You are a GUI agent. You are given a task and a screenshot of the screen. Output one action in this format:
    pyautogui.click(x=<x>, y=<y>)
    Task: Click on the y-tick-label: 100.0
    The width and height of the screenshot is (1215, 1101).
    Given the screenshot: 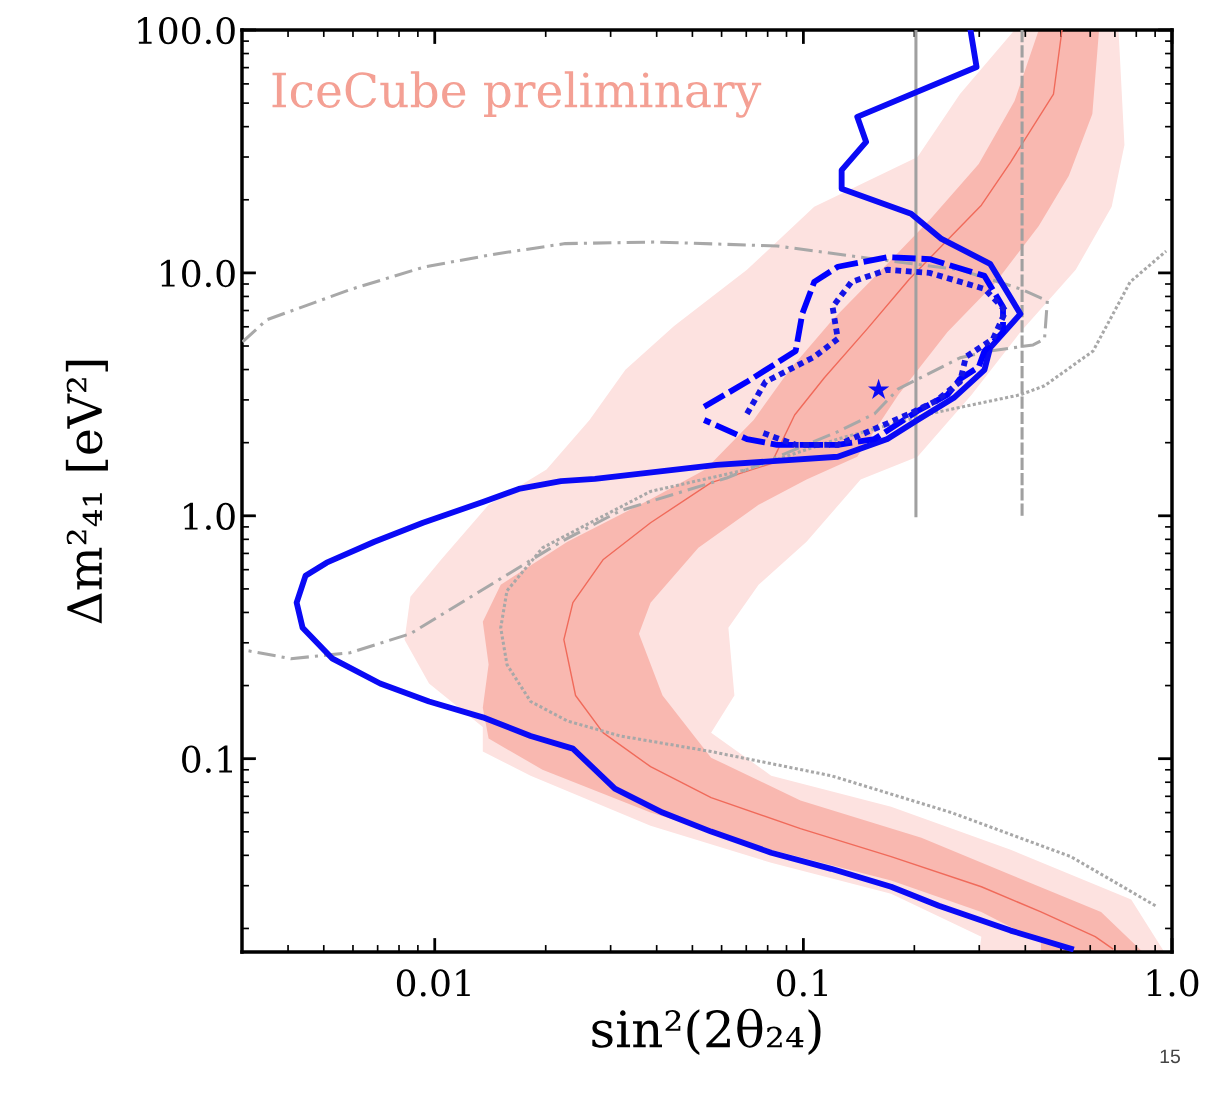 What is the action you would take?
    pyautogui.click(x=186, y=30)
    